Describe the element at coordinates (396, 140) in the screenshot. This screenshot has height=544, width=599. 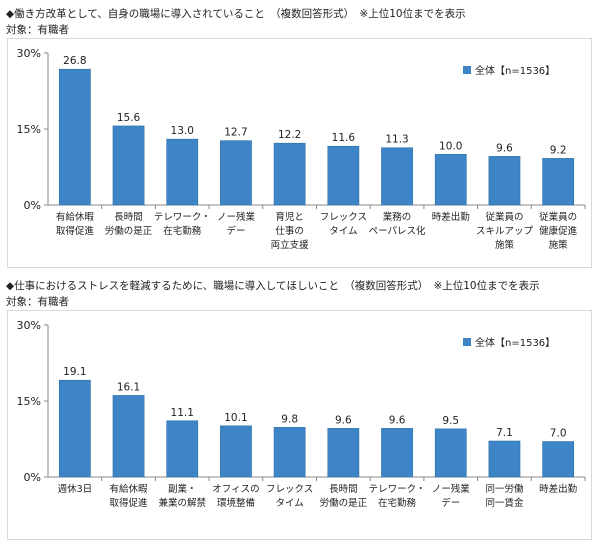
I see `data-label: 11.3` at that location.